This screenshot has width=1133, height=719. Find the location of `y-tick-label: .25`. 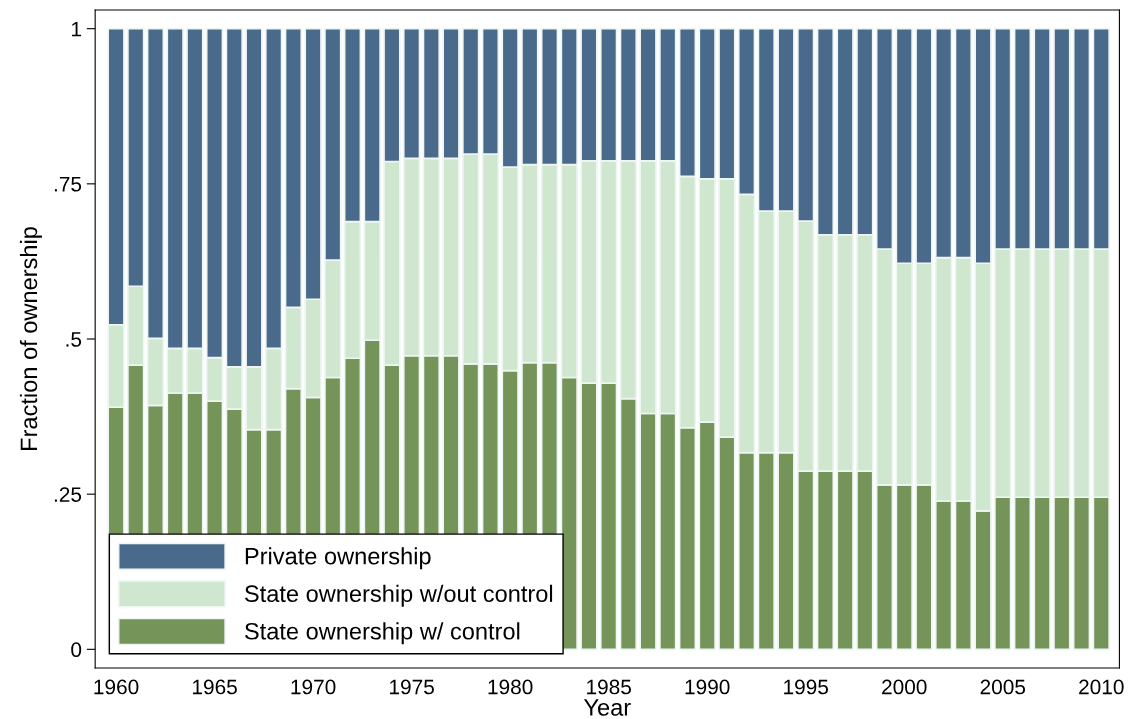

y-tick-label: .25 is located at coordinates (68, 494).